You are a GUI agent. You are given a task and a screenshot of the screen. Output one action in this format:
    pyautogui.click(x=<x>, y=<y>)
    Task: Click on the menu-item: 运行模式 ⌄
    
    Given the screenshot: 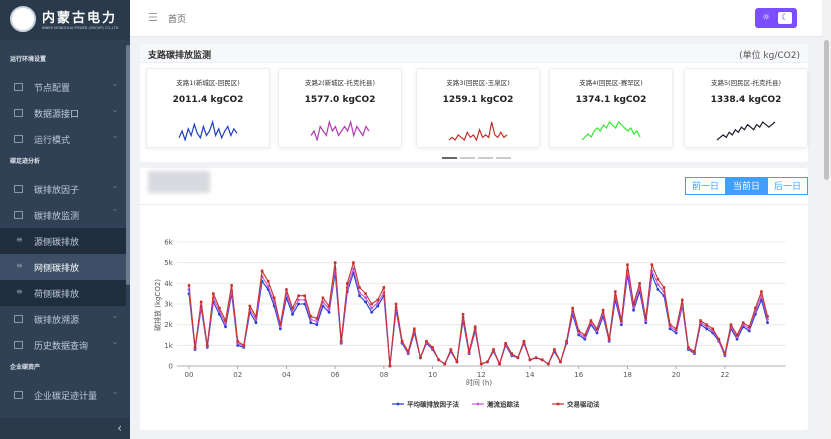 What is the action you would take?
    pyautogui.click(x=63, y=139)
    